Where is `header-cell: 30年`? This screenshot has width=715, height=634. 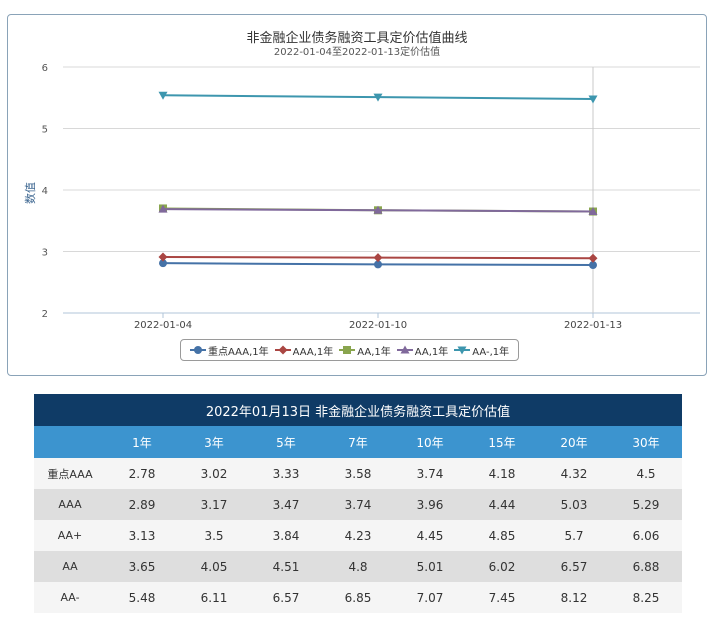
header-cell: 30年 is located at coordinates (646, 442).